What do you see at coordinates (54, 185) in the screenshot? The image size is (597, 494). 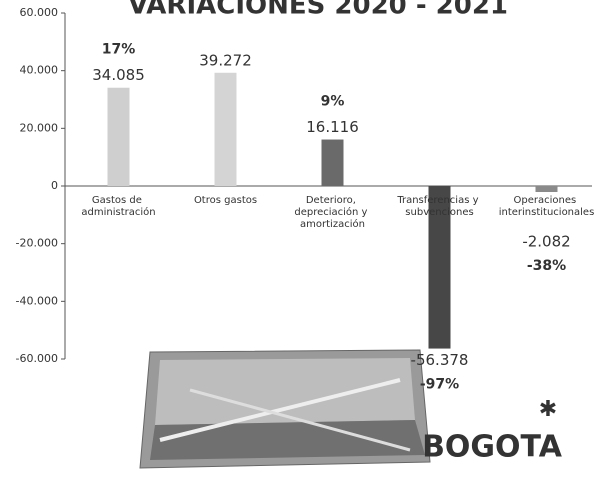 I see `y-tick-label: 0` at bounding box center [54, 185].